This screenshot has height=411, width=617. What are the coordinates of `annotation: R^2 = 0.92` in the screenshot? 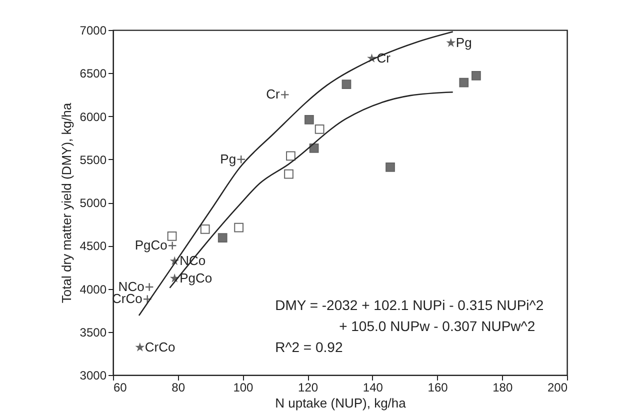 It's located at (309, 347).